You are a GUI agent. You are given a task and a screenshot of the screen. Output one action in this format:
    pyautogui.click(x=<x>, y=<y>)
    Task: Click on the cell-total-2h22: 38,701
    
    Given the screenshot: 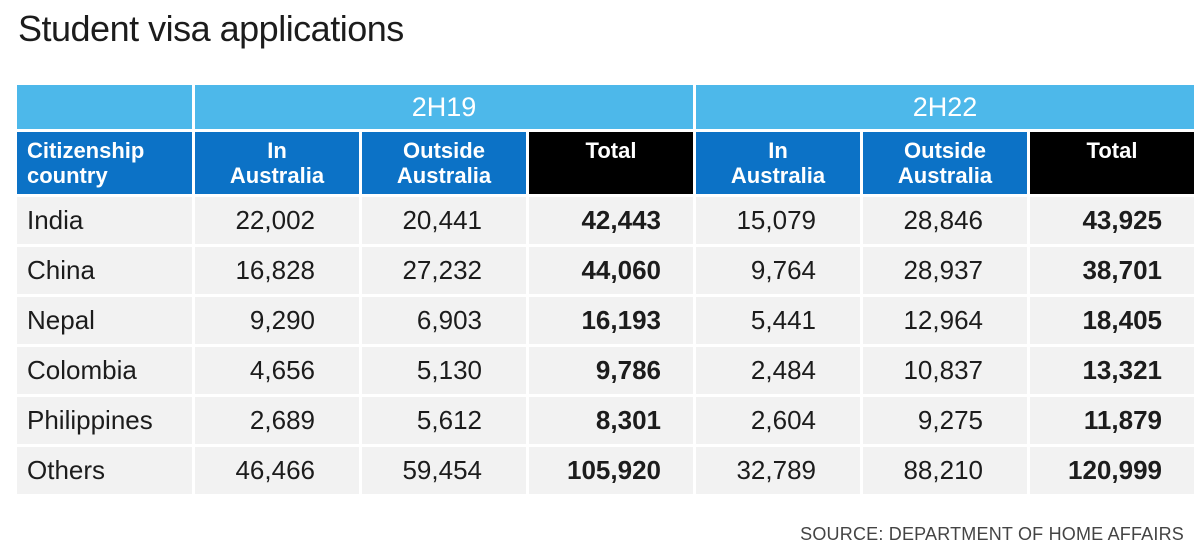 What is the action you would take?
    pyautogui.click(x=1112, y=270)
    